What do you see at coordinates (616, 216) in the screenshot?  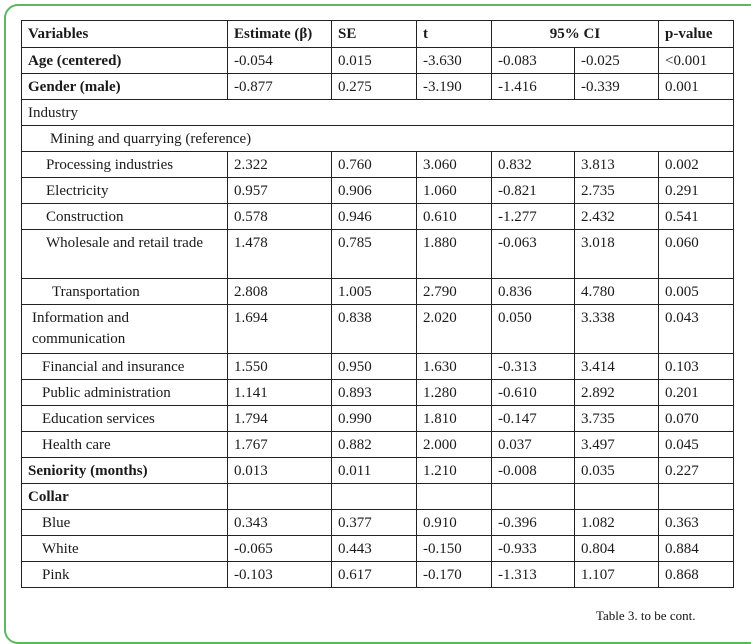 I see `ci-upper-cell: 2.432` at bounding box center [616, 216].